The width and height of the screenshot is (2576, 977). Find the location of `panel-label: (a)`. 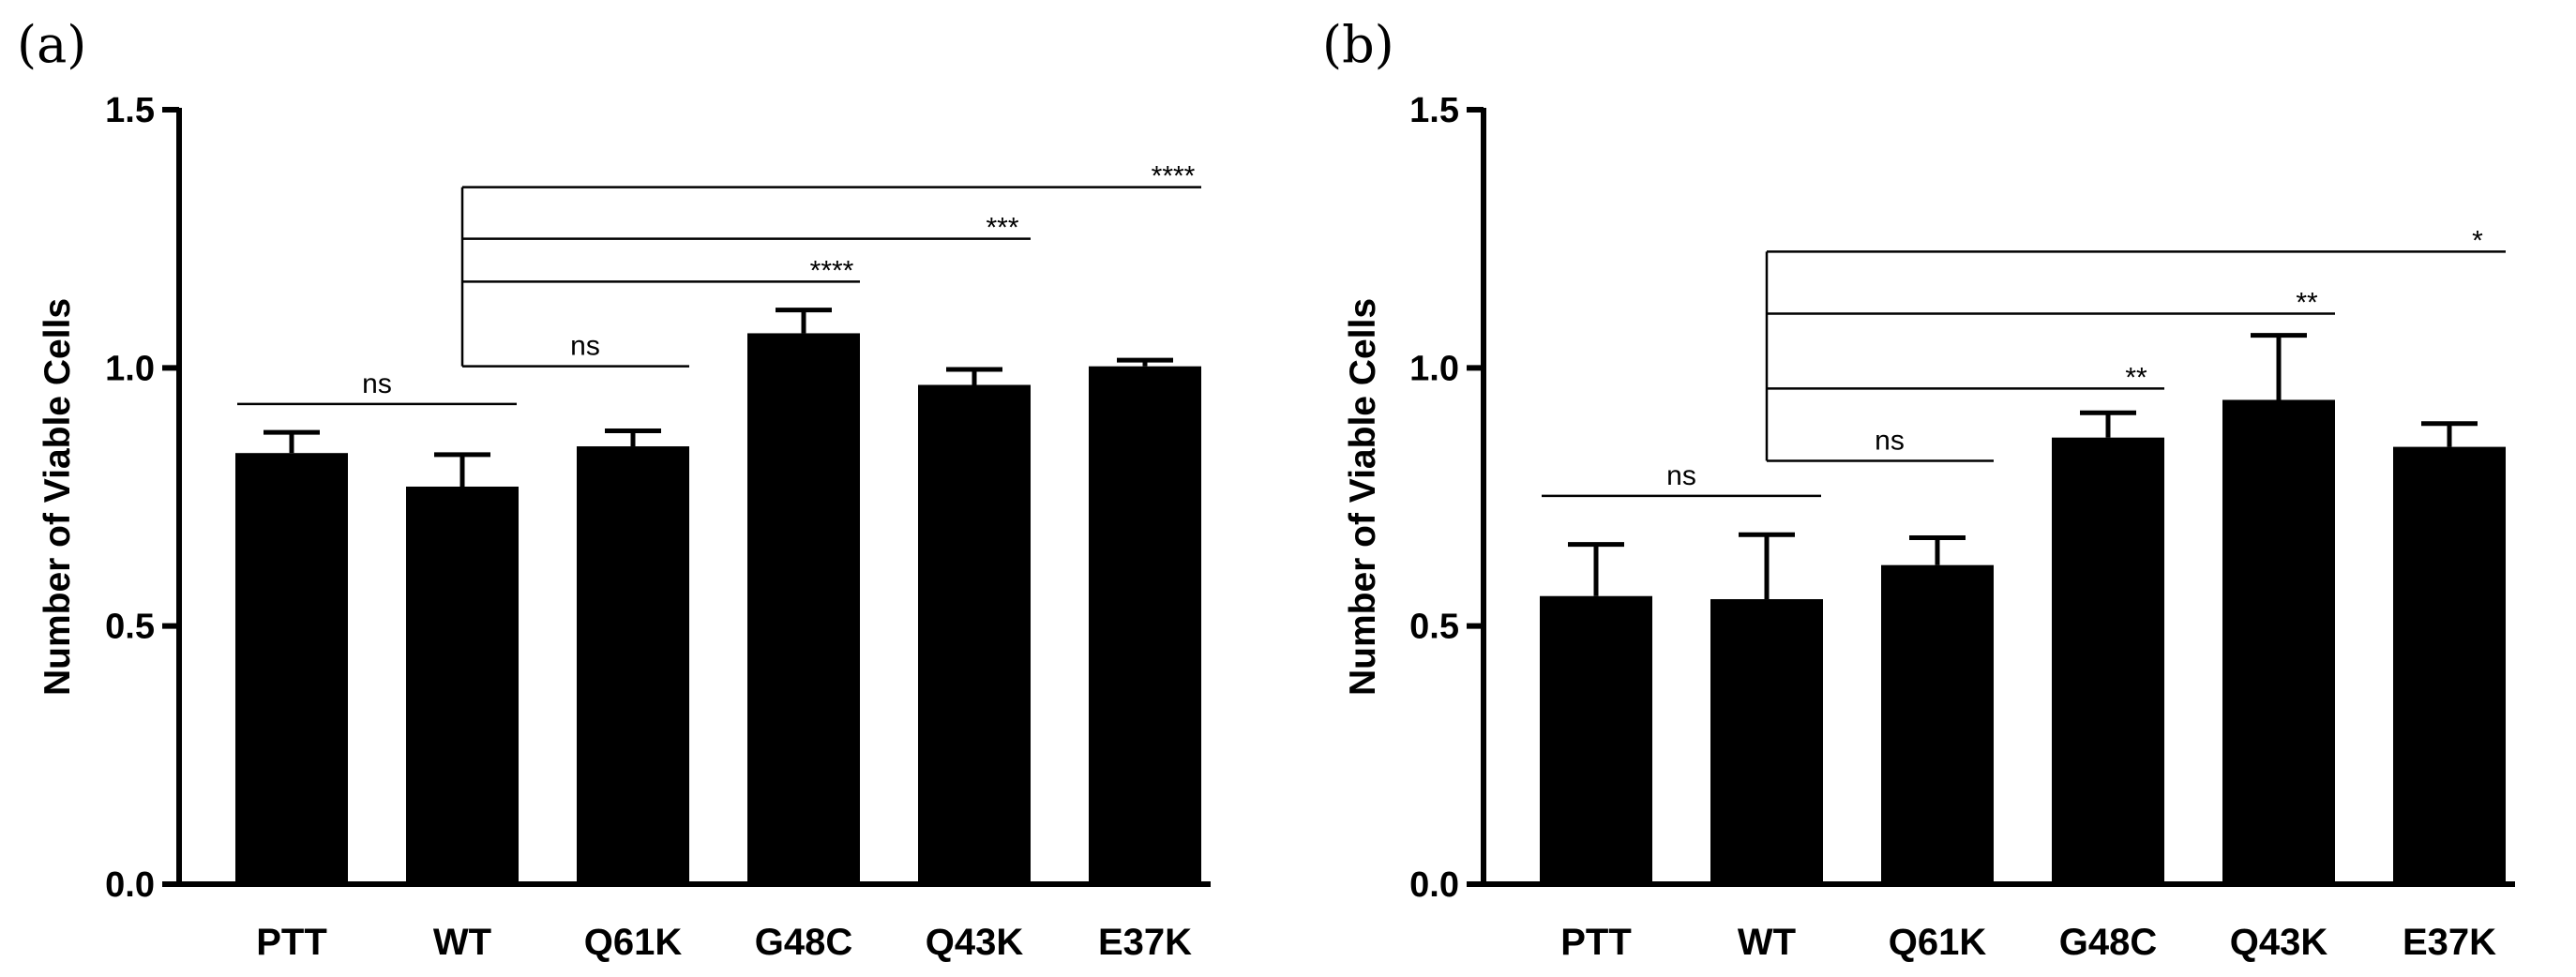

panel-label: (a) is located at coordinates (51, 45).